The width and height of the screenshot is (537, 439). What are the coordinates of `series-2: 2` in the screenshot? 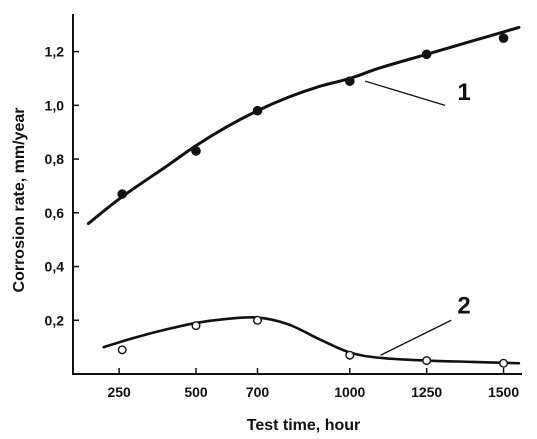 It's located at (311, 330).